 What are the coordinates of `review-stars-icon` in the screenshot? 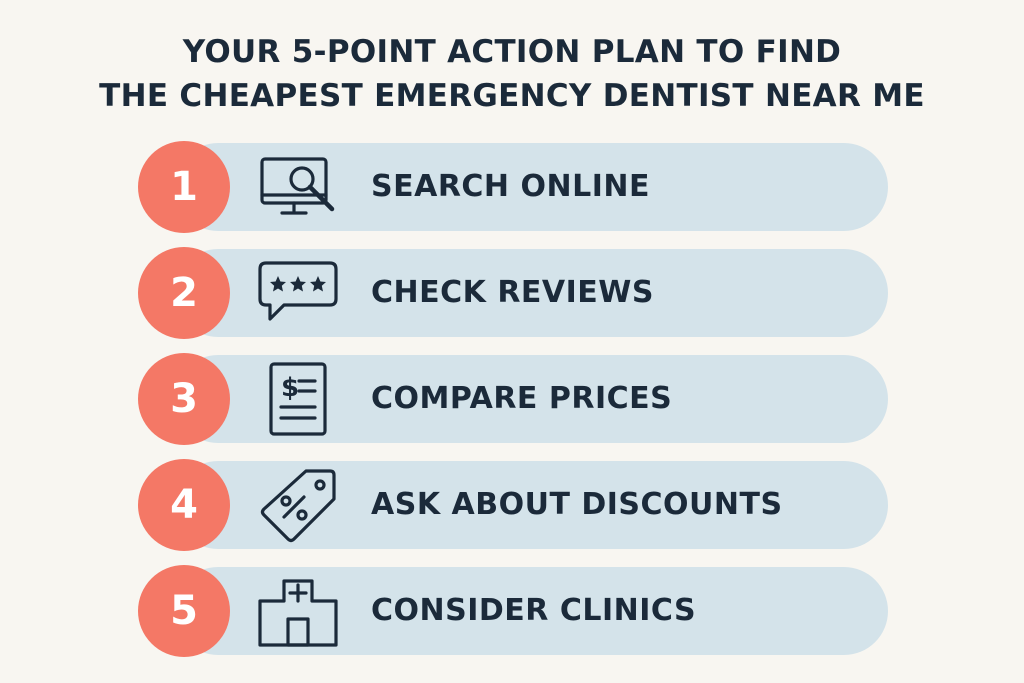 It's located at (298, 293).